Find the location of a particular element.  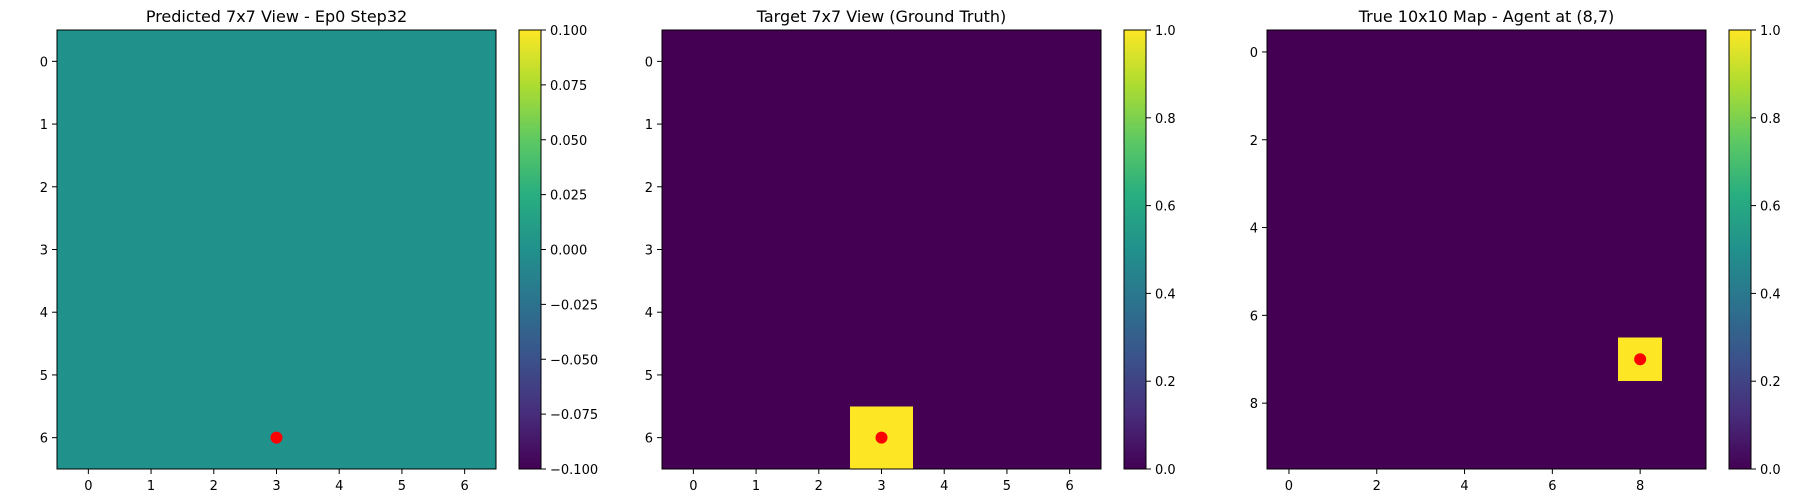

colorbar-tick-label: 0.0 is located at coordinates (1165, 470).